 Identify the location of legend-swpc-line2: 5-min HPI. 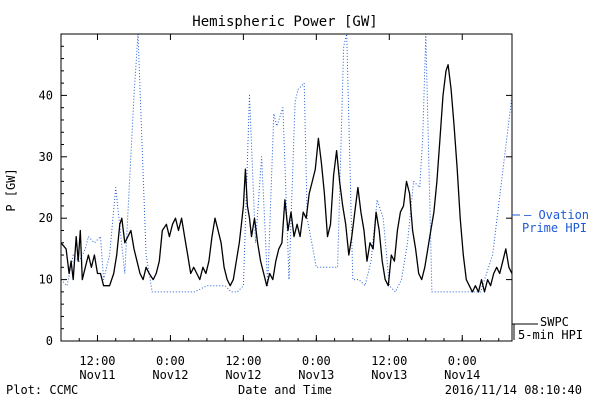
(550, 335).